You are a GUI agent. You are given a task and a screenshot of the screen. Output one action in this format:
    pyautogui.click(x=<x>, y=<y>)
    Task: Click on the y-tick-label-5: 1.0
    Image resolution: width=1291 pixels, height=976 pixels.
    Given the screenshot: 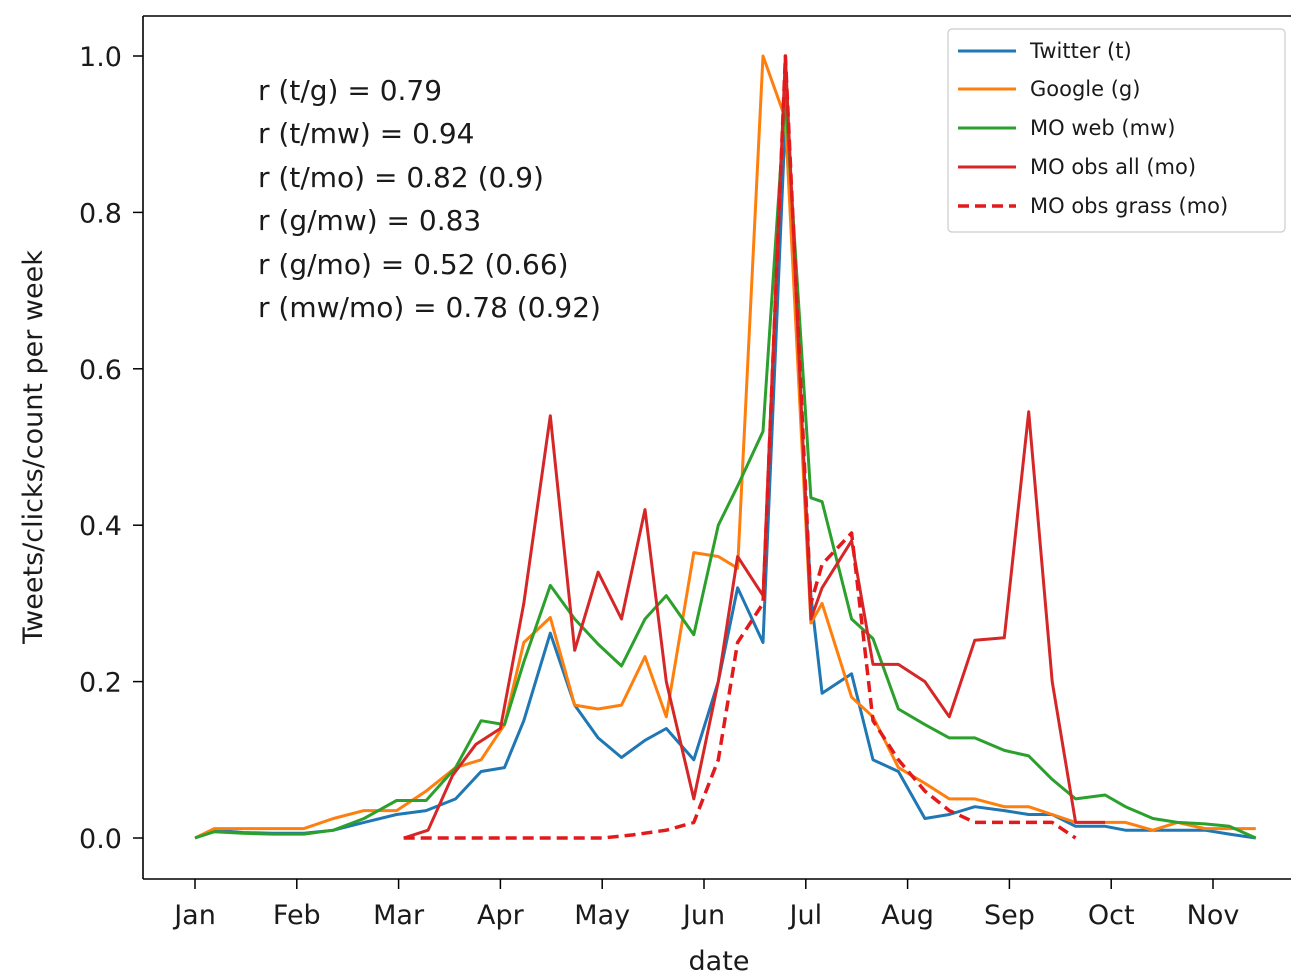 What is the action you would take?
    pyautogui.click(x=100, y=57)
    